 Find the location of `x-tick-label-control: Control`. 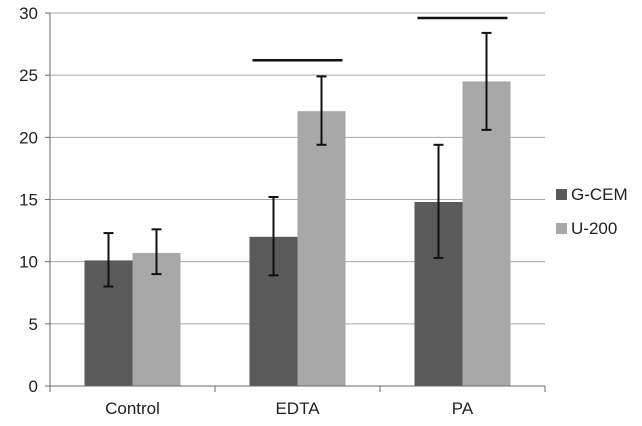

x-tick-label-control: Control is located at coordinates (132, 408).